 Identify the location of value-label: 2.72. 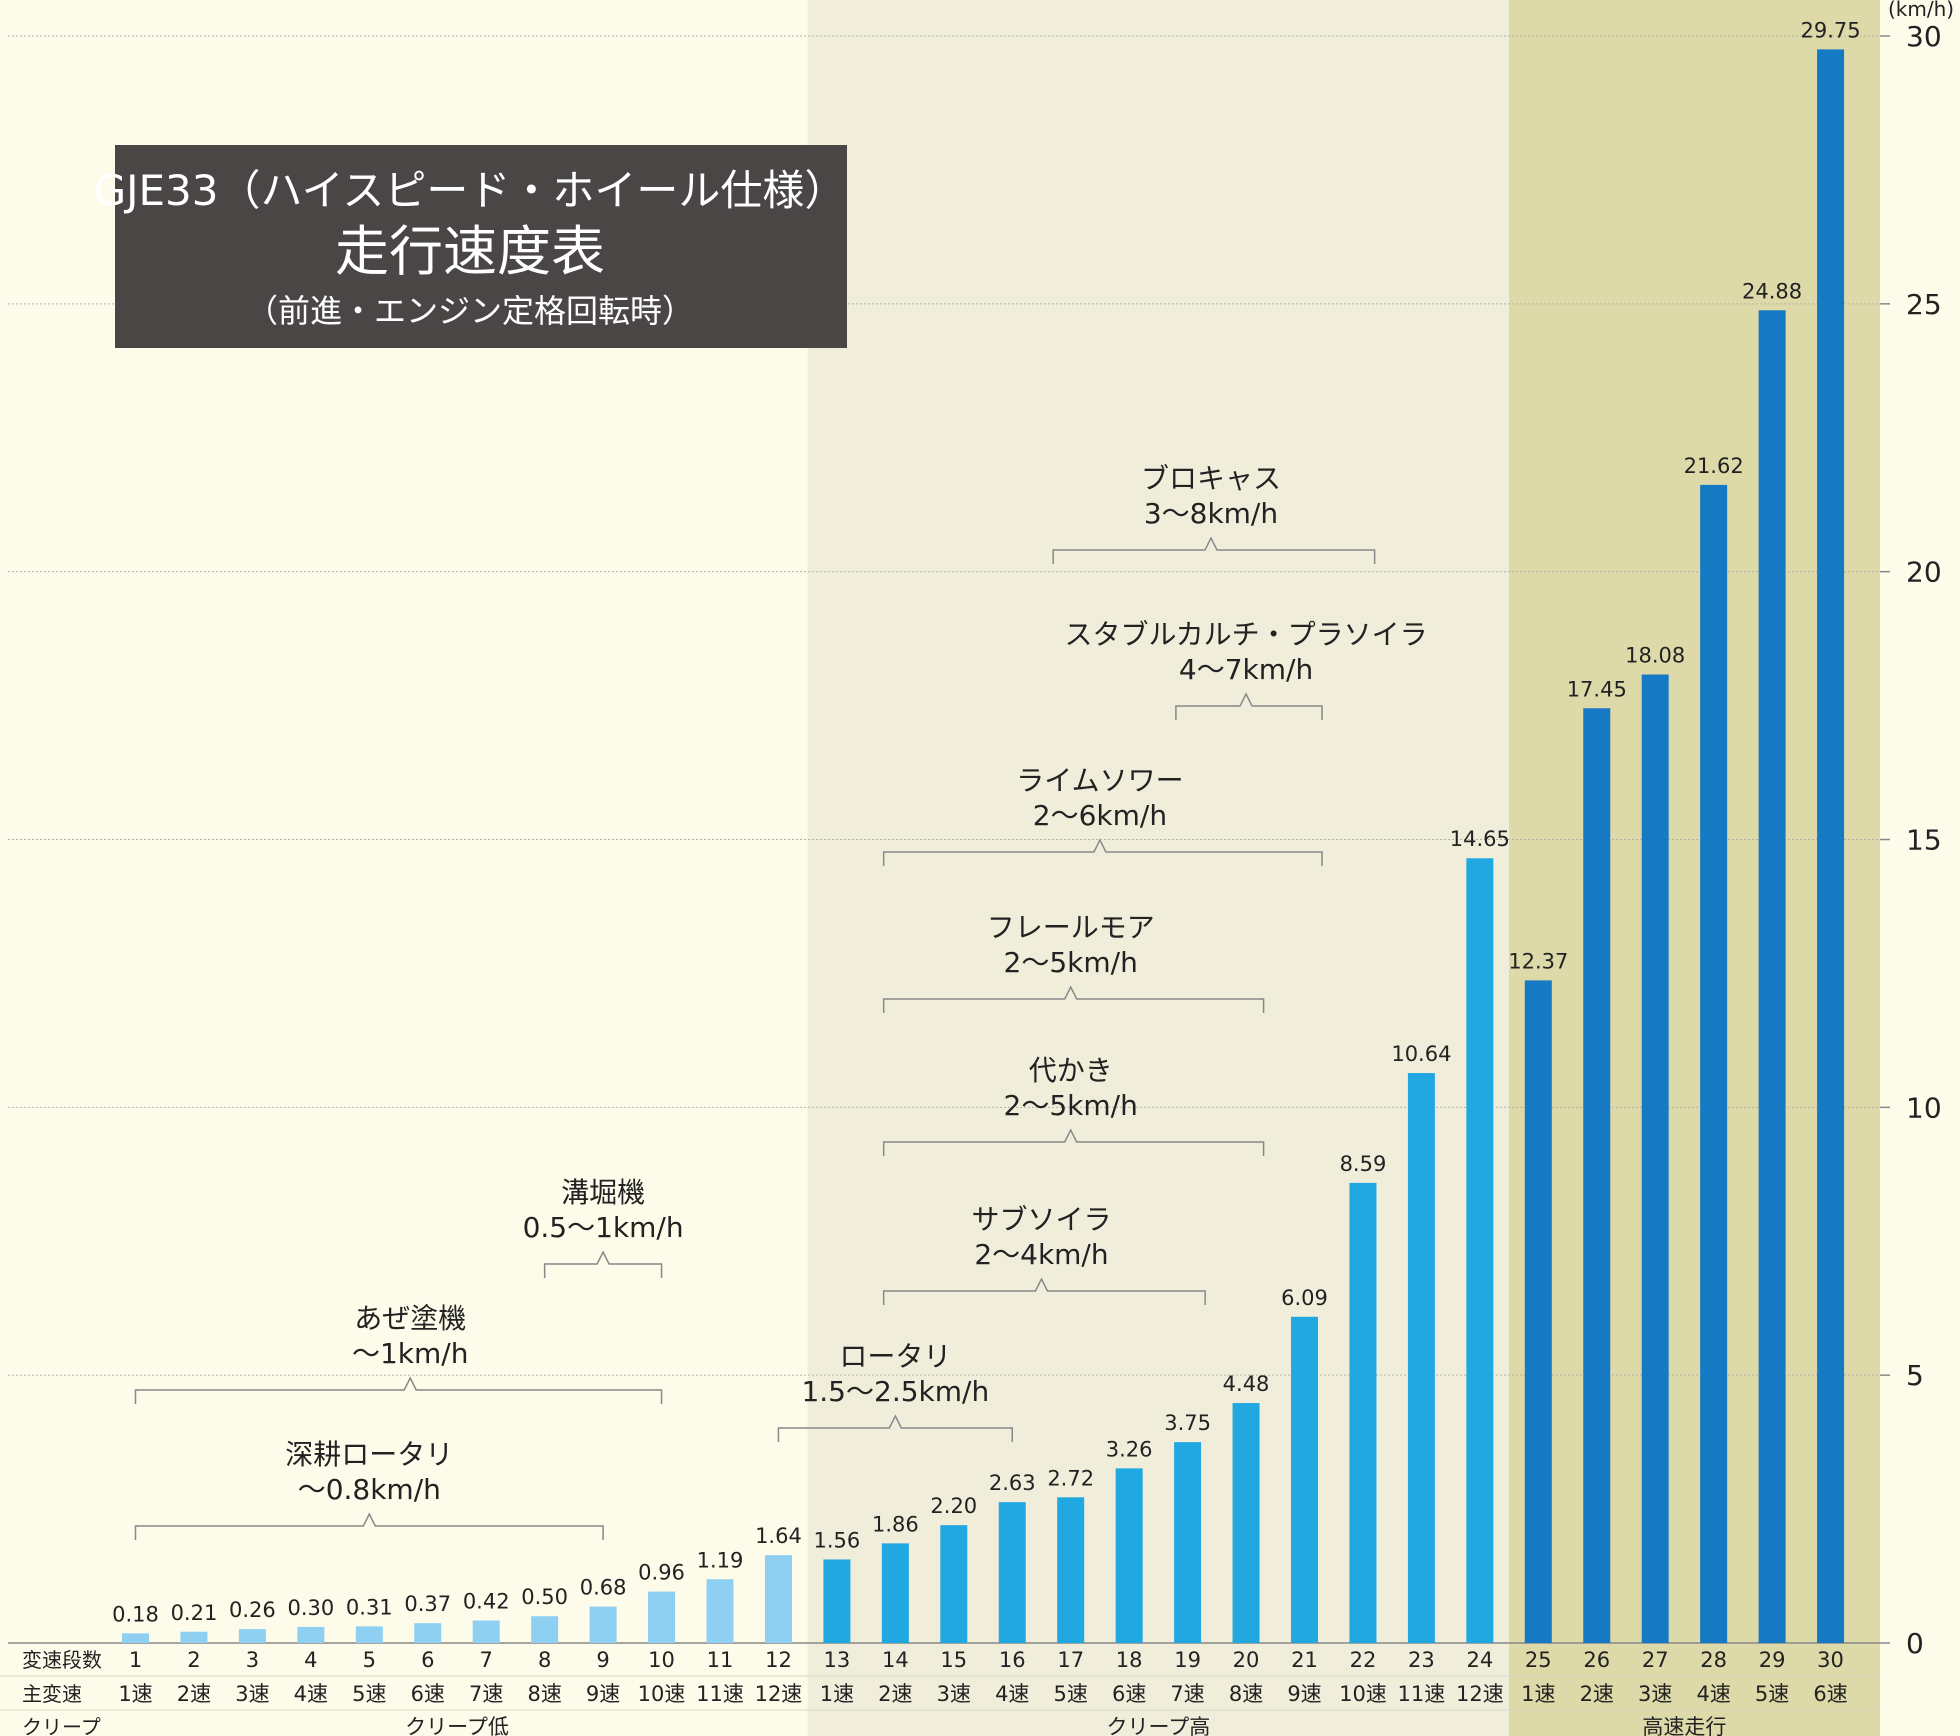
(1070, 1478).